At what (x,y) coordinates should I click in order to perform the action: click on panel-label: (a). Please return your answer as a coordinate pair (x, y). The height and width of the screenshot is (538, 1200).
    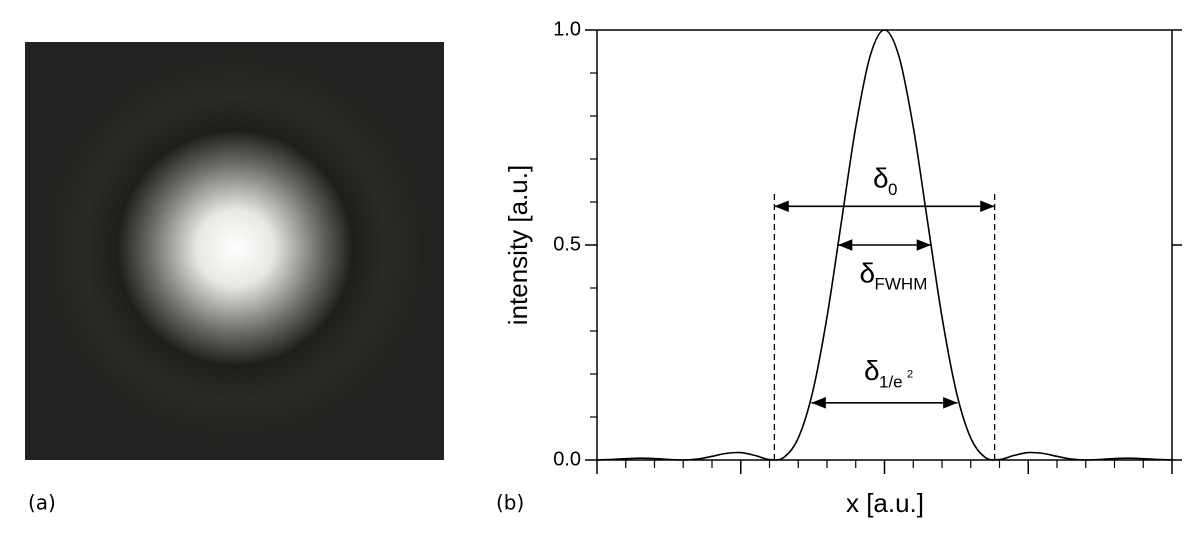
    Looking at the image, I should click on (42, 503).